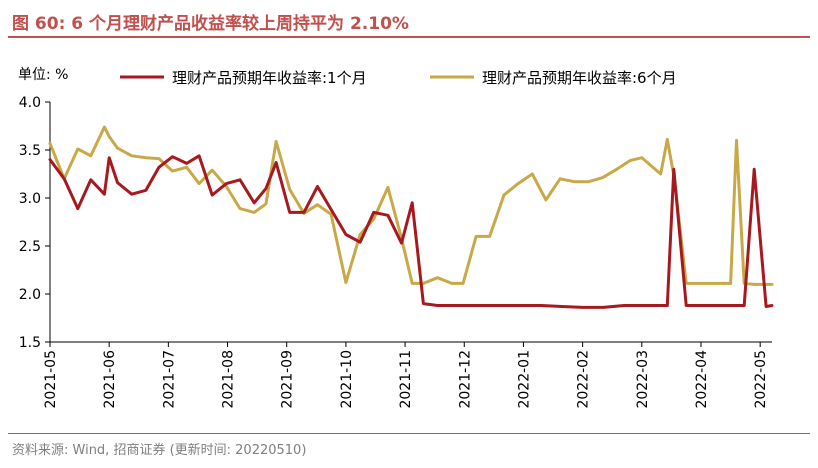 The image size is (818, 468). What do you see at coordinates (51, 379) in the screenshot?
I see `x-tick-label: 2021-05` at bounding box center [51, 379].